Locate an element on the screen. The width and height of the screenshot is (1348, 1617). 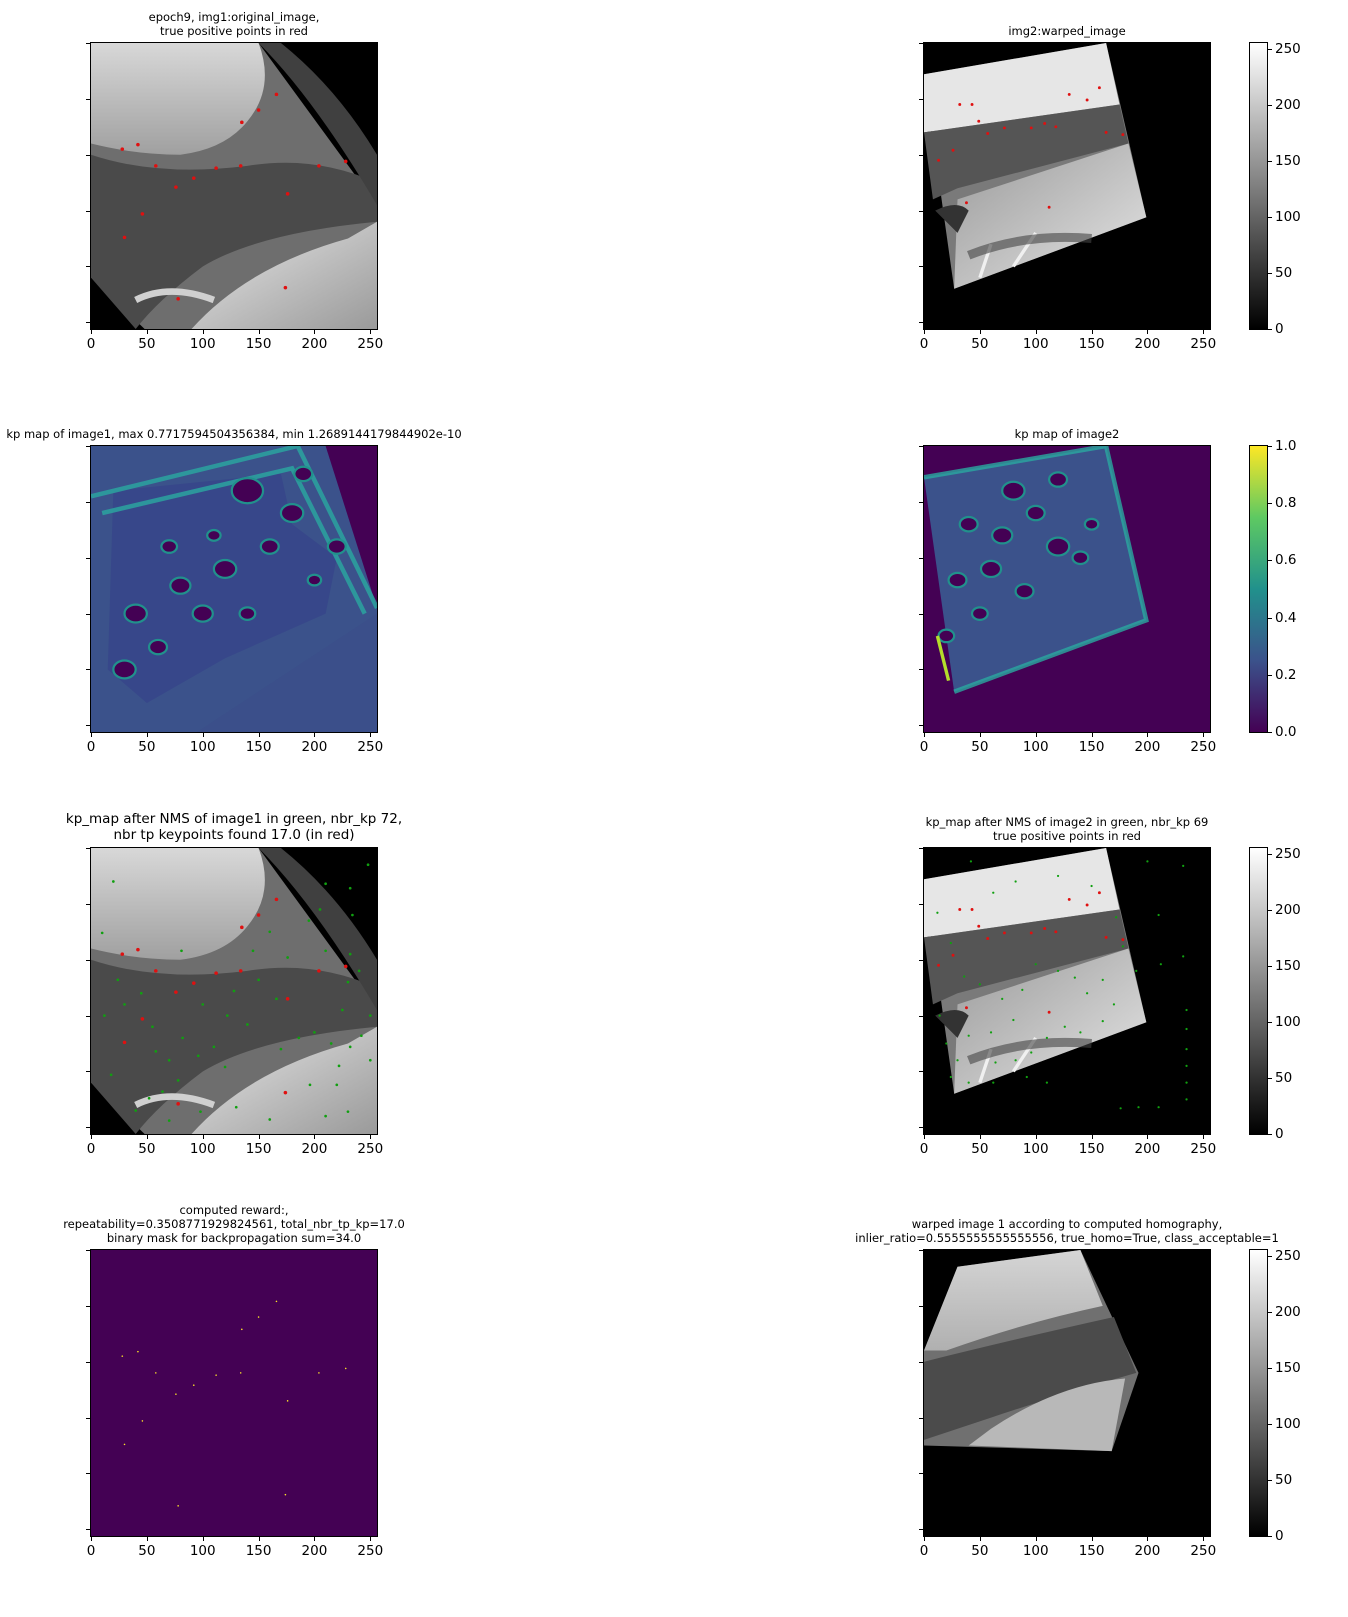
x-tick-label: 100 is located at coordinates (1035, 1149).